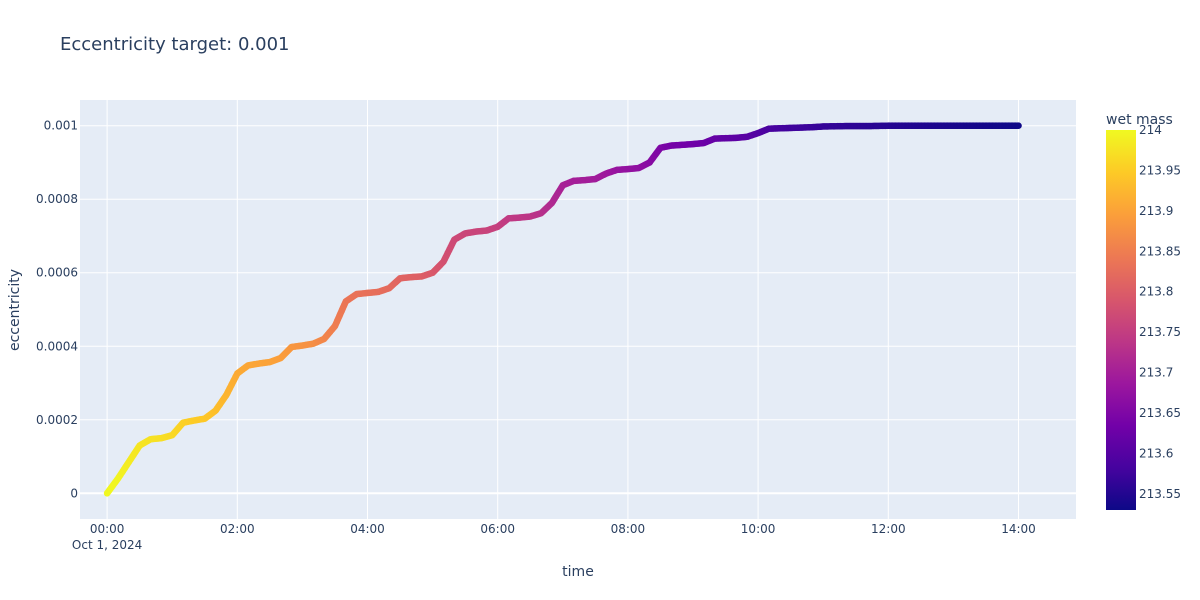 This screenshot has height=600, width=1200. Describe the element at coordinates (1160, 251) in the screenshot. I see `colorbar-tick-label: 213.85` at that location.